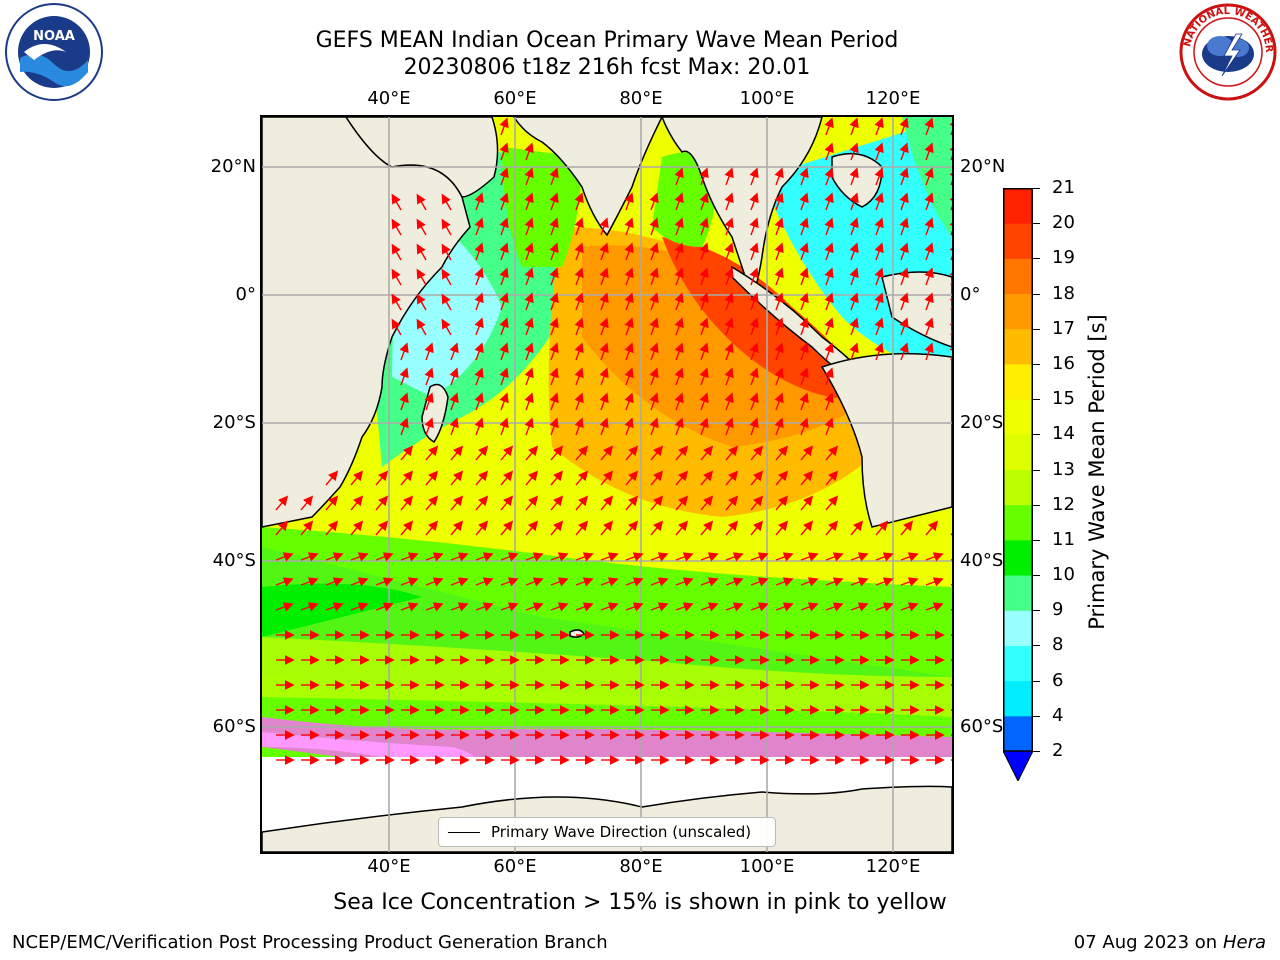 The height and width of the screenshot is (960, 1280). Describe the element at coordinates (54, 52) in the screenshot. I see `noaa-logo: NOAA` at that location.